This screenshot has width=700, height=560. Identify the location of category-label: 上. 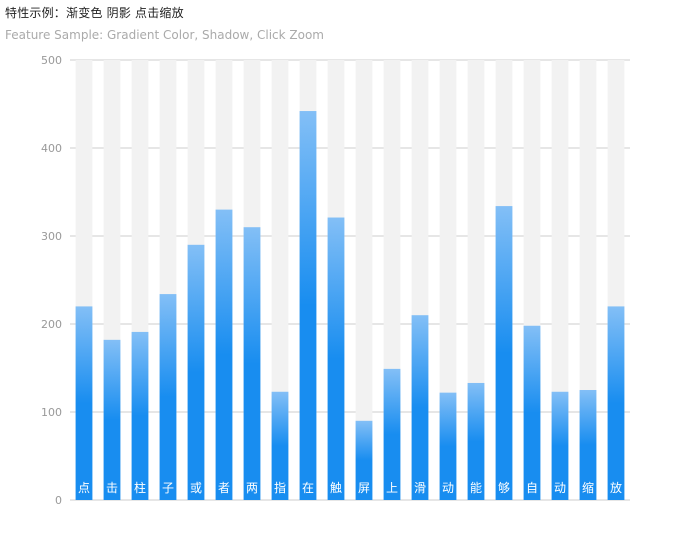
(392, 488).